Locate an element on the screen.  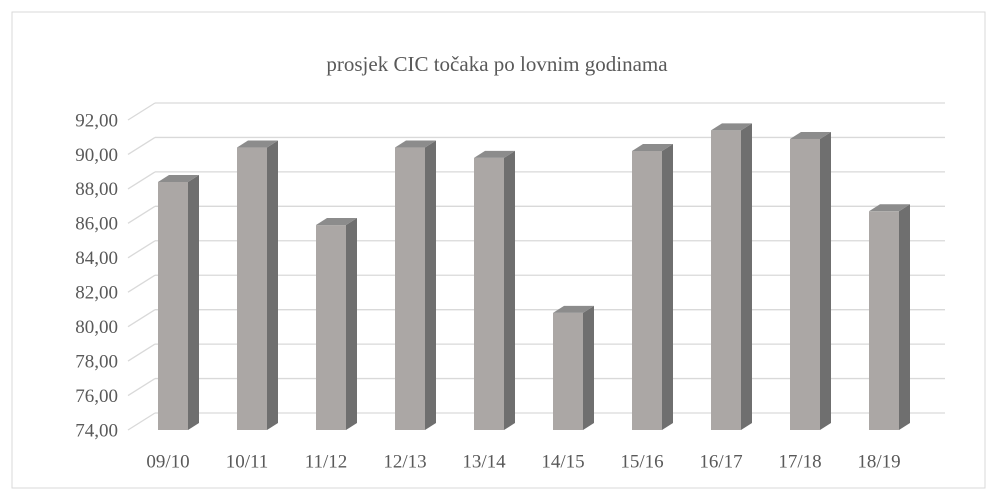
x-tick-label: 09/10 is located at coordinates (167, 461).